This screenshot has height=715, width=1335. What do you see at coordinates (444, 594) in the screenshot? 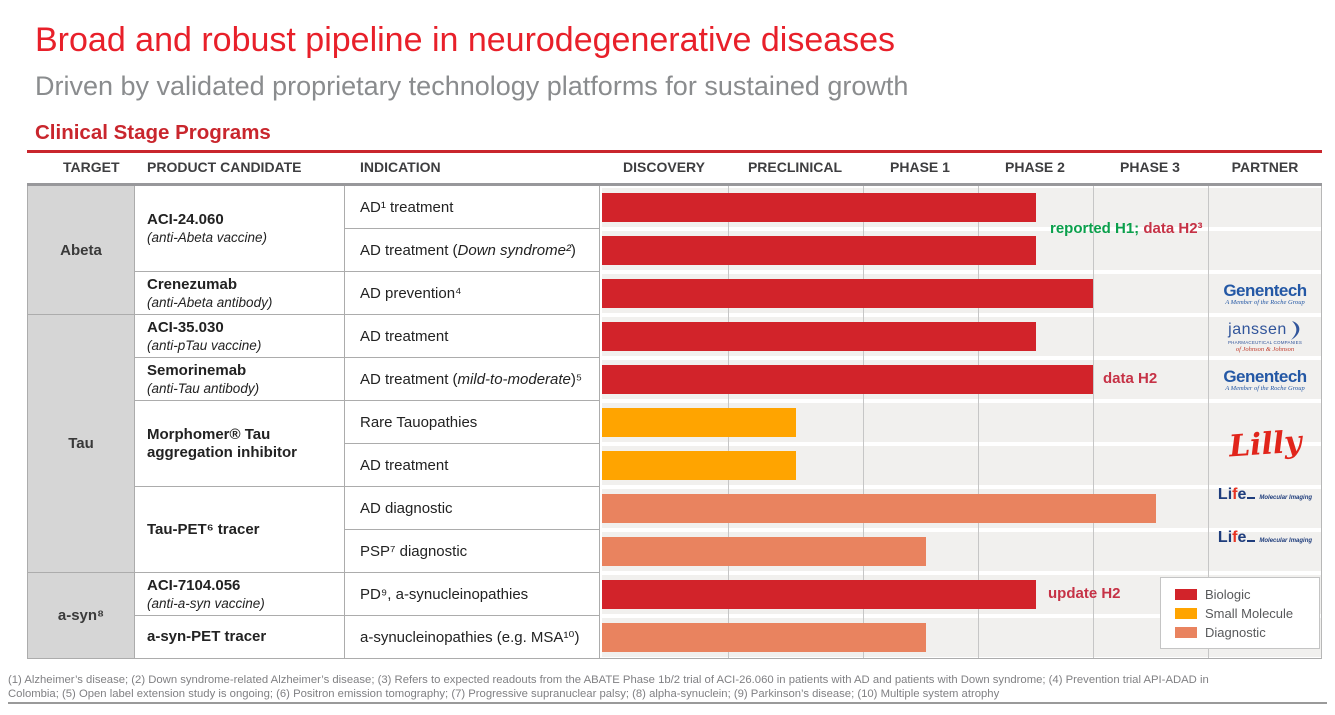
I see `indication-text: PD⁹, a-synucleinopathies` at bounding box center [444, 594].